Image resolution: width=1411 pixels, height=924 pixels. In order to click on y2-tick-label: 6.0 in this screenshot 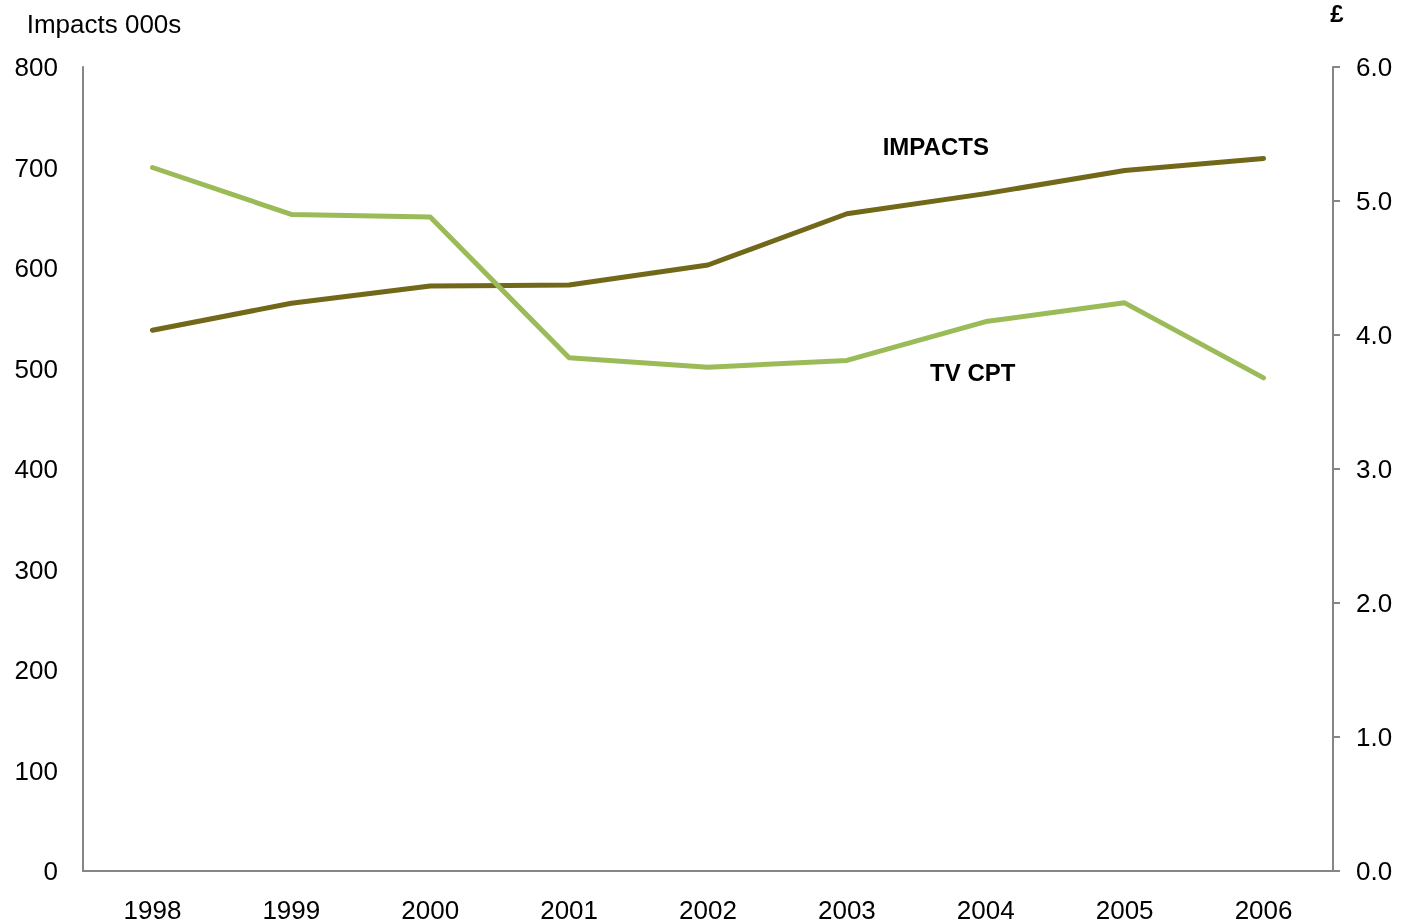, I will do `click(1374, 67)`.